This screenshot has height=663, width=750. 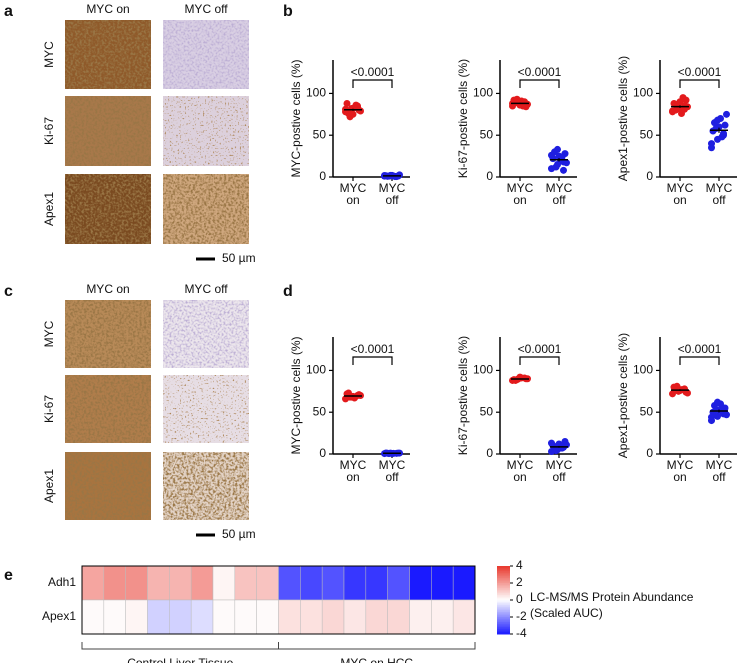 I want to click on y-axis-label: MYC-postive cells (%), so click(x=296, y=395).